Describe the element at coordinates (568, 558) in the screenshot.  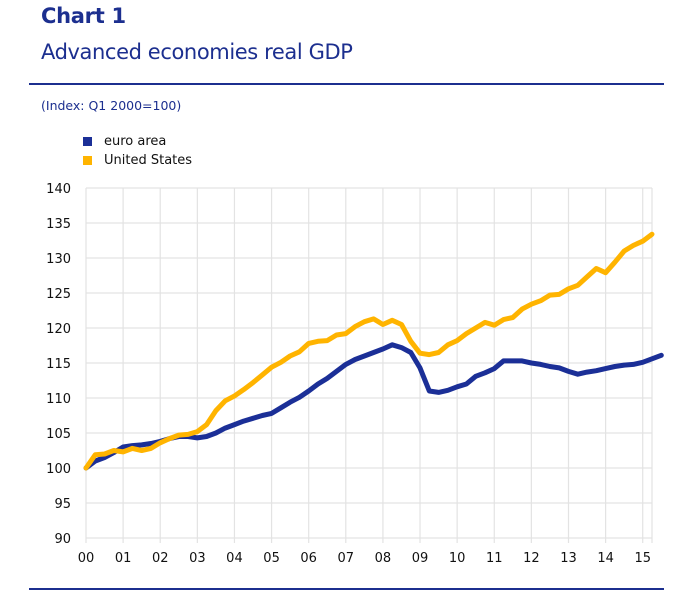
I see `x-tick-label: 13` at that location.